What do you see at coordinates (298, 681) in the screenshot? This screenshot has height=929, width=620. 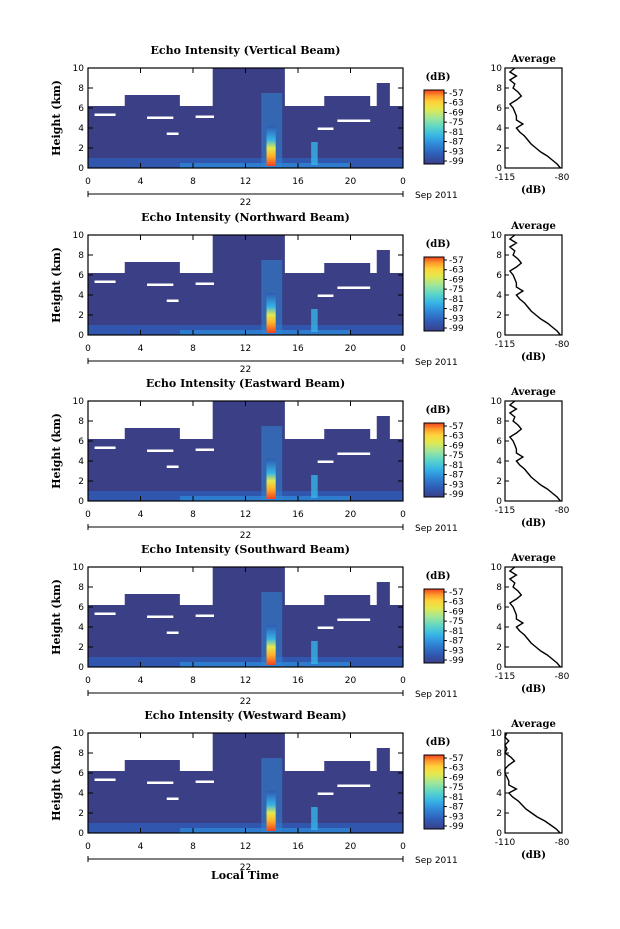 I see `x-tick-label: 16` at bounding box center [298, 681].